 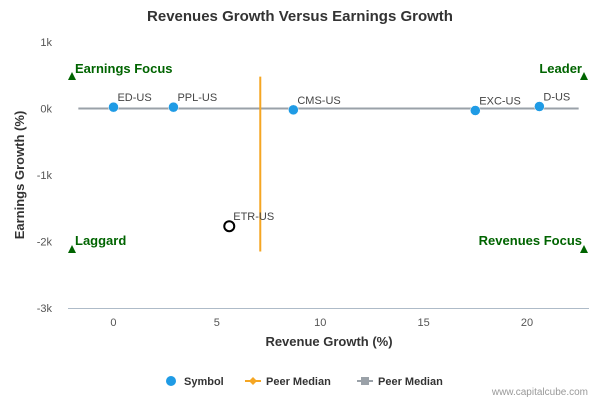 What do you see at coordinates (539, 392) in the screenshot?
I see `credit-text: www.capitalcube.com` at bounding box center [539, 392].